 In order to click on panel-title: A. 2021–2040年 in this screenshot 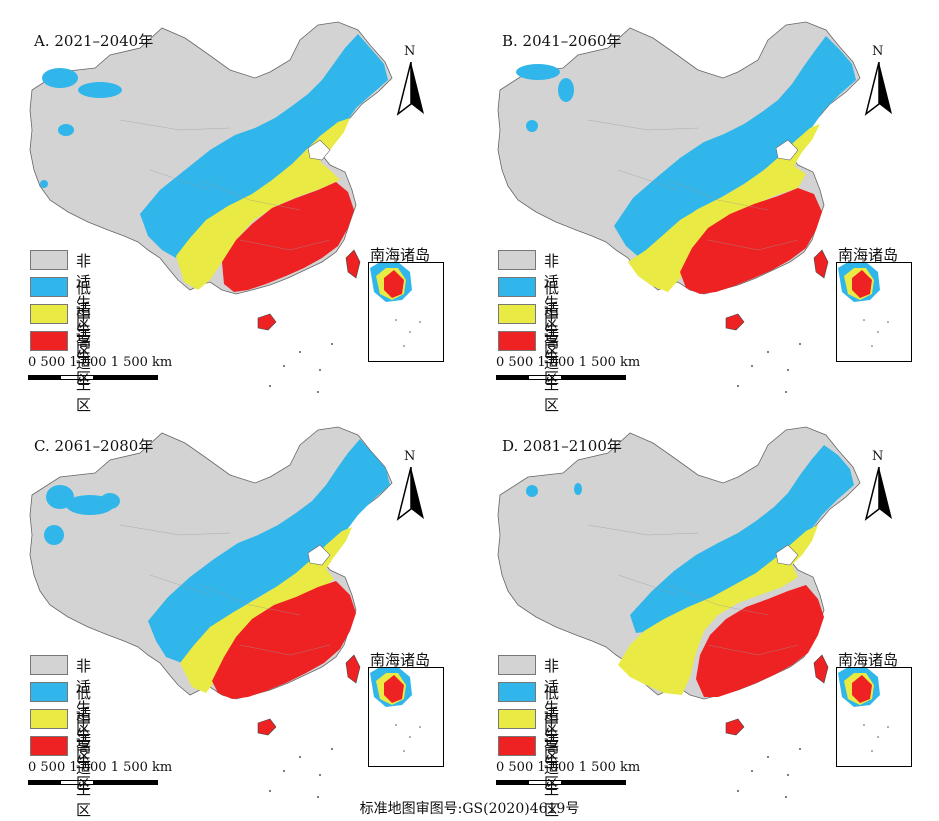, I will do `click(94, 41)`.